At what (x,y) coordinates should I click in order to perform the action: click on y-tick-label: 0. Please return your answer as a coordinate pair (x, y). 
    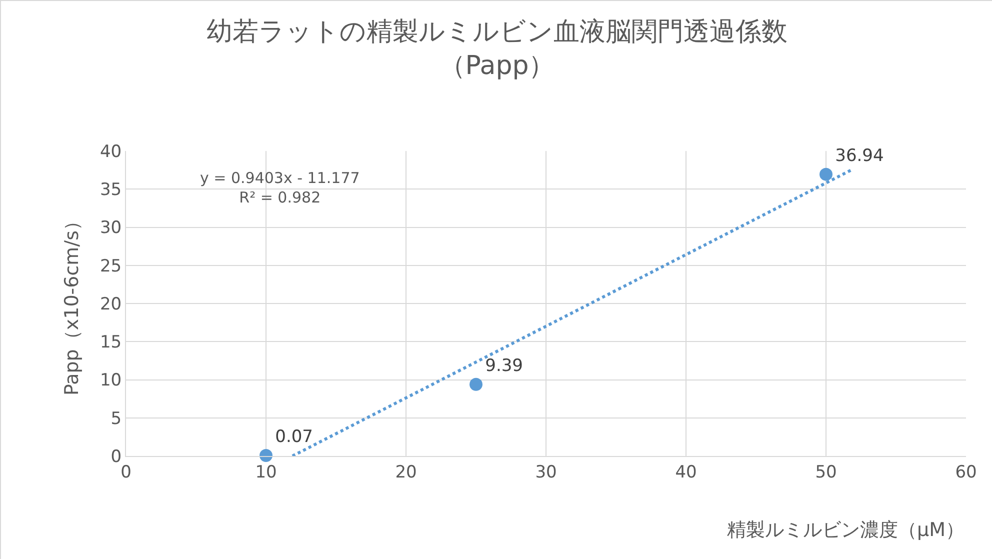
    Looking at the image, I should click on (116, 456).